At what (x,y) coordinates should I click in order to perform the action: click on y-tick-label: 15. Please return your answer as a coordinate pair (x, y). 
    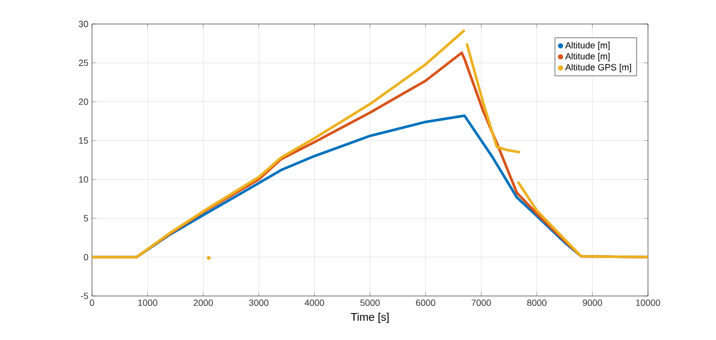
    Looking at the image, I should click on (83, 140).